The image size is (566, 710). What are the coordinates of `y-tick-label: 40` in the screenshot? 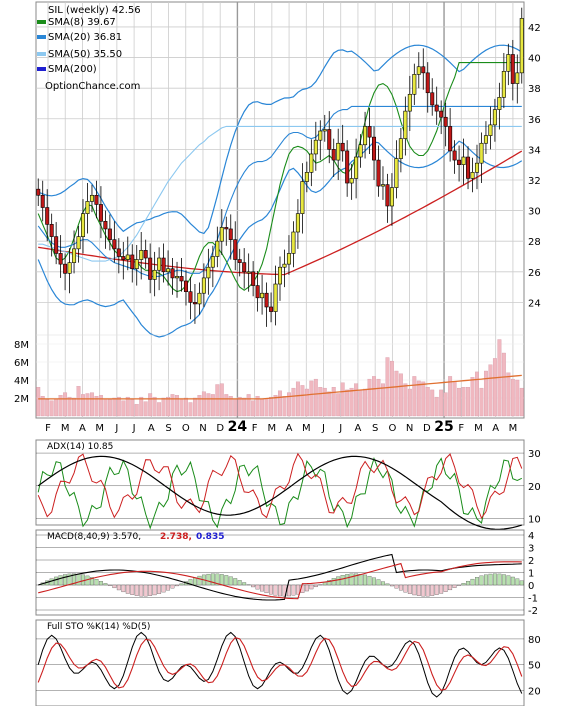 It's located at (534, 59).